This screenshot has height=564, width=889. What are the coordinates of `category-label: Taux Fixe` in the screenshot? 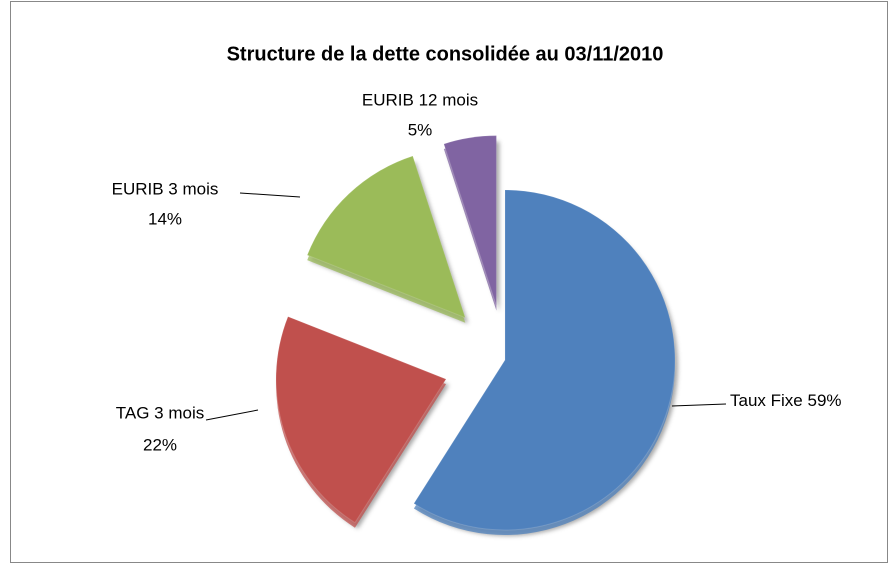 It's located at (766, 400).